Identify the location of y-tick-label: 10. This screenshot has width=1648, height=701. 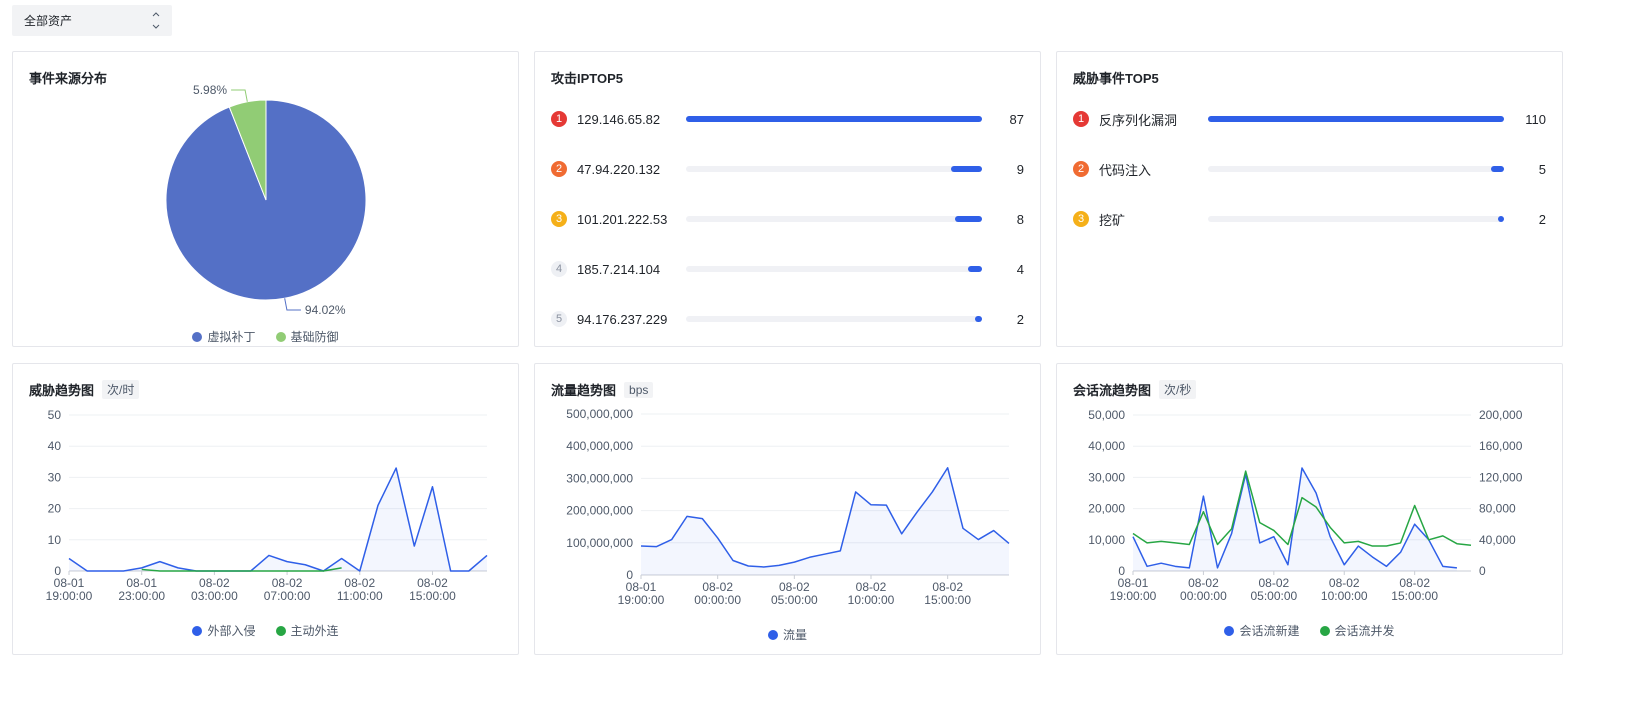
(55, 540).